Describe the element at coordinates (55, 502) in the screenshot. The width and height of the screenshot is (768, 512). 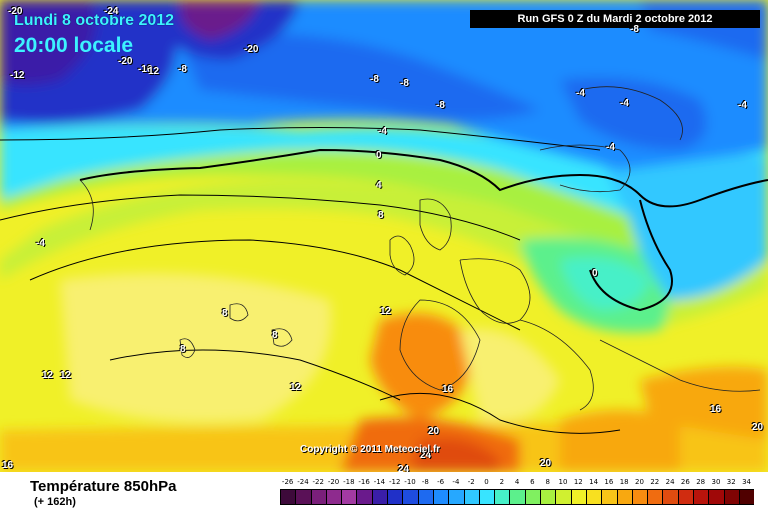
I see `forecast-offset: (+ 162h)` at that location.